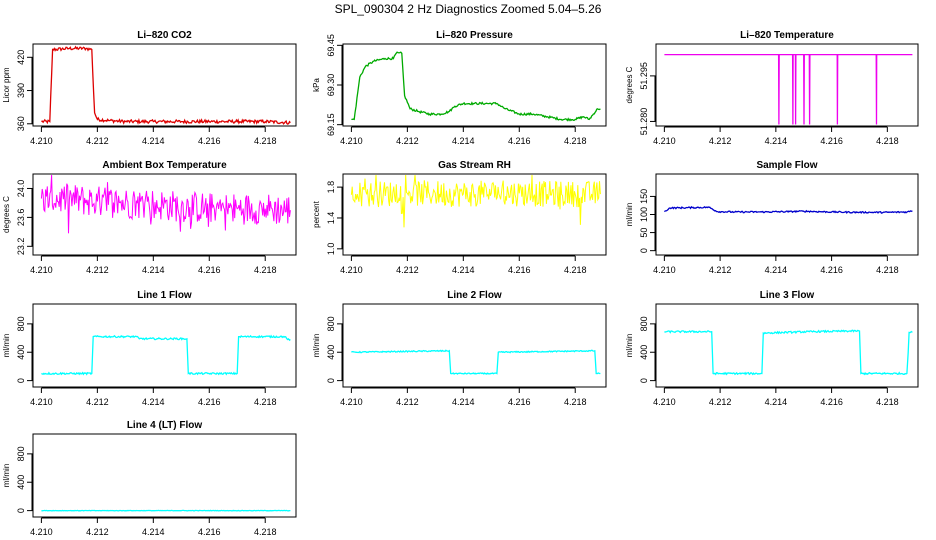 Image resolution: width=936 pixels, height=540 pixels. Describe the element at coordinates (787, 295) in the screenshot. I see `panel-title: Line 3 Flow` at that location.